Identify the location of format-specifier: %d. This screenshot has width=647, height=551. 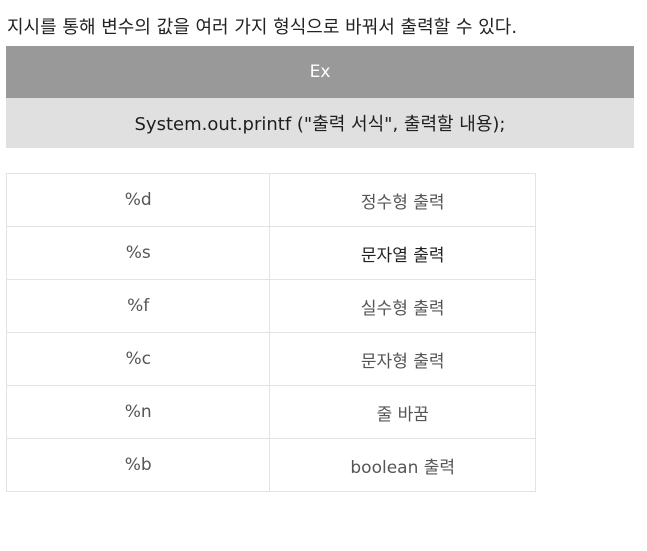
(138, 200).